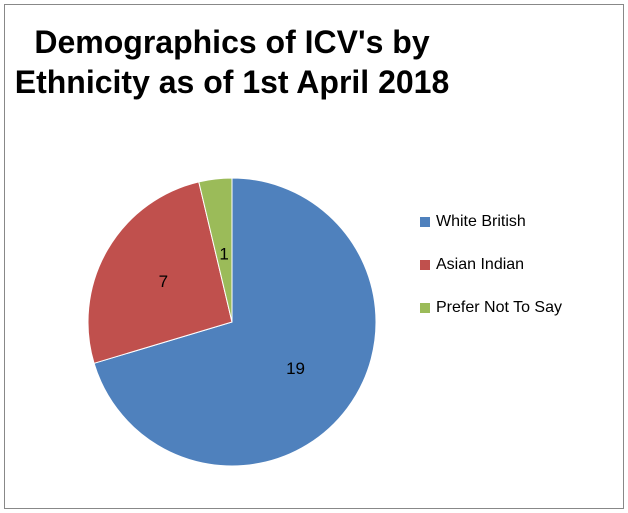  Describe the element at coordinates (481, 221) in the screenshot. I see `legend-label: White British` at that location.